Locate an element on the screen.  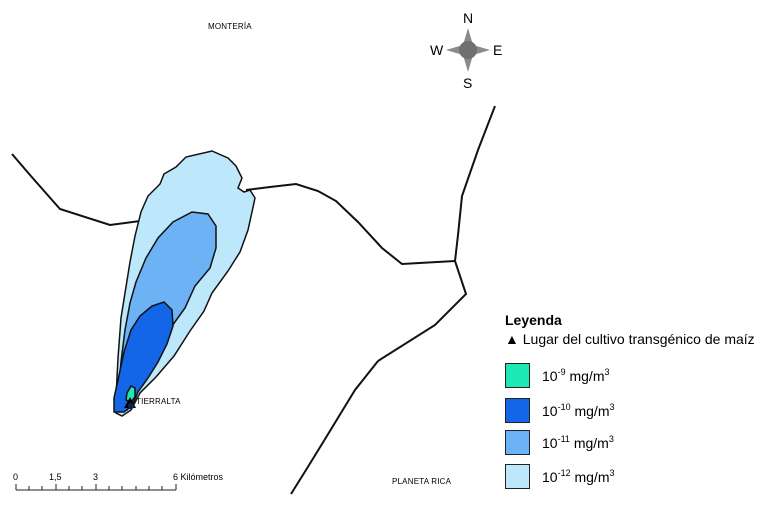
boundary-north-east is located at coordinates (350, 224).